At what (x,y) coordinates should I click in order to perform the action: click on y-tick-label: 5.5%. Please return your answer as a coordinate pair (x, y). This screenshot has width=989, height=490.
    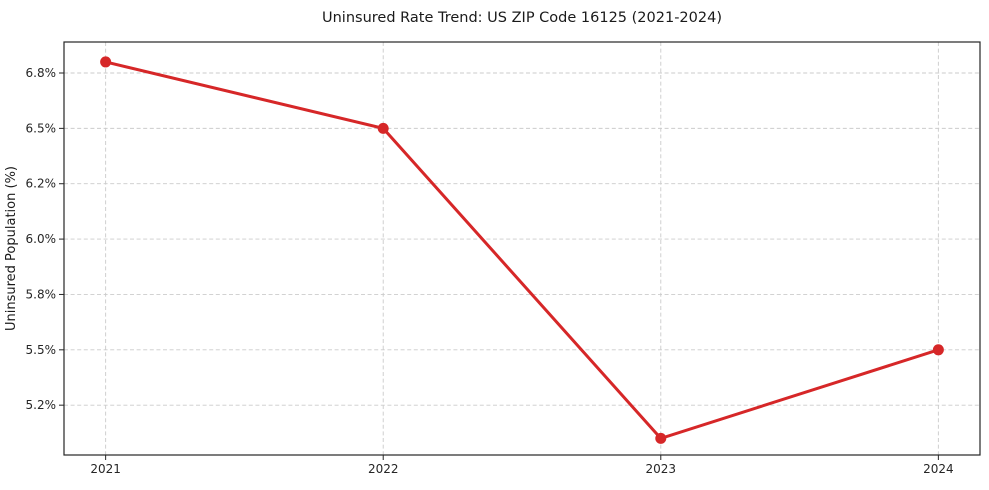
    Looking at the image, I should click on (41, 350).